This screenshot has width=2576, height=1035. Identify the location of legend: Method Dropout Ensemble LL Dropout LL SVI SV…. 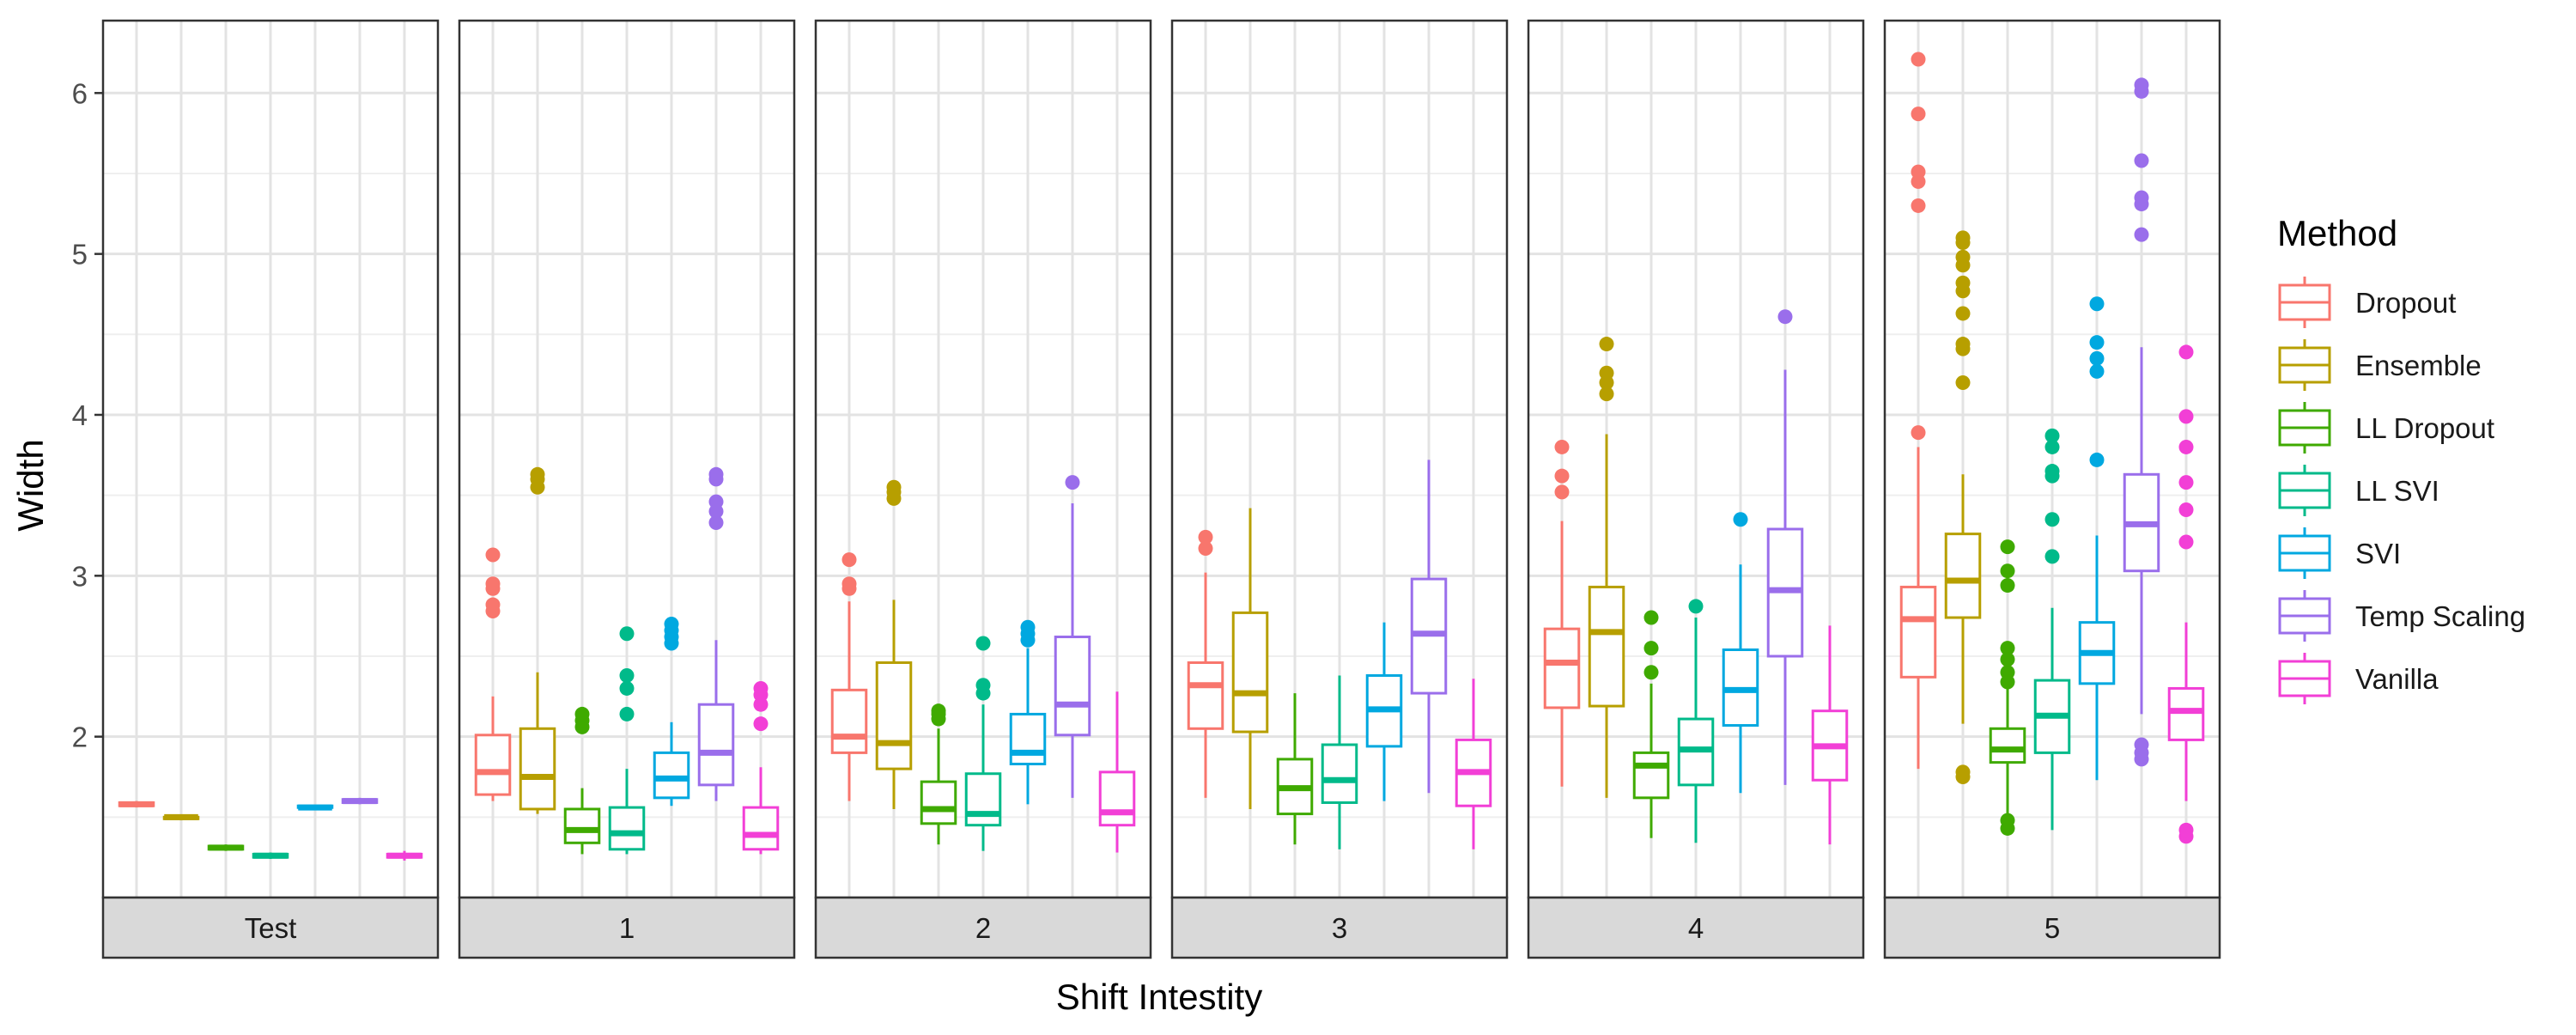
(2400, 461).